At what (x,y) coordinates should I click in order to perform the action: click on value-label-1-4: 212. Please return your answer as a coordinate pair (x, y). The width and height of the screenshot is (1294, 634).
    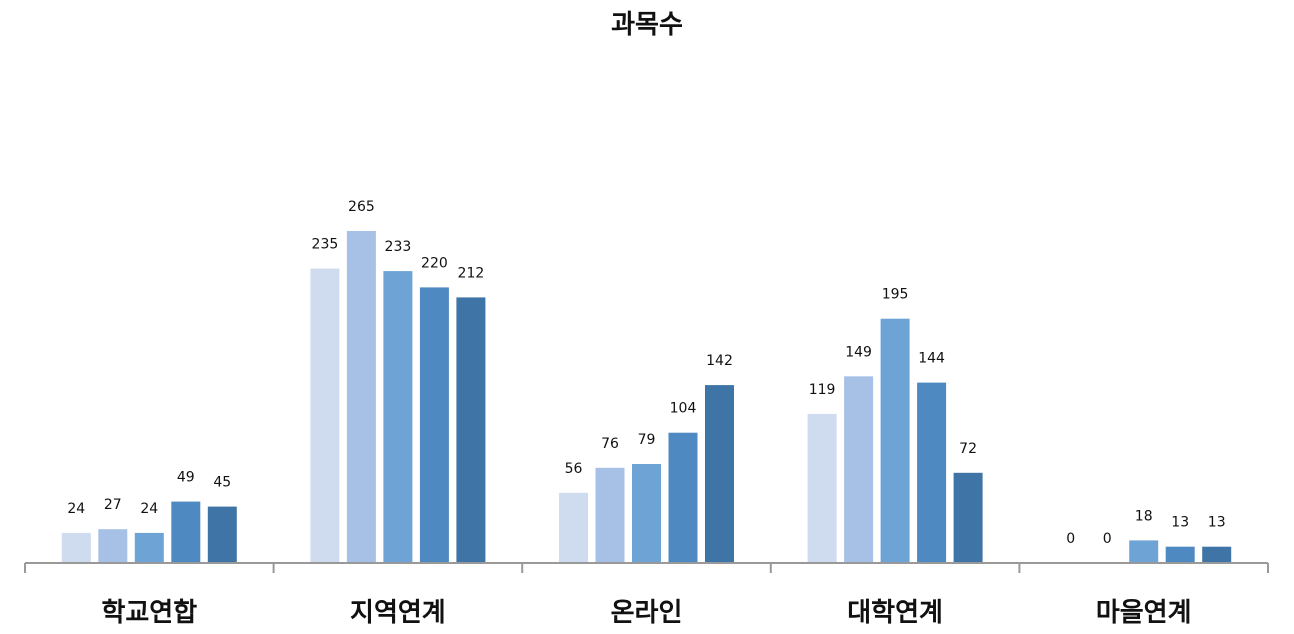
    Looking at the image, I should click on (471, 273).